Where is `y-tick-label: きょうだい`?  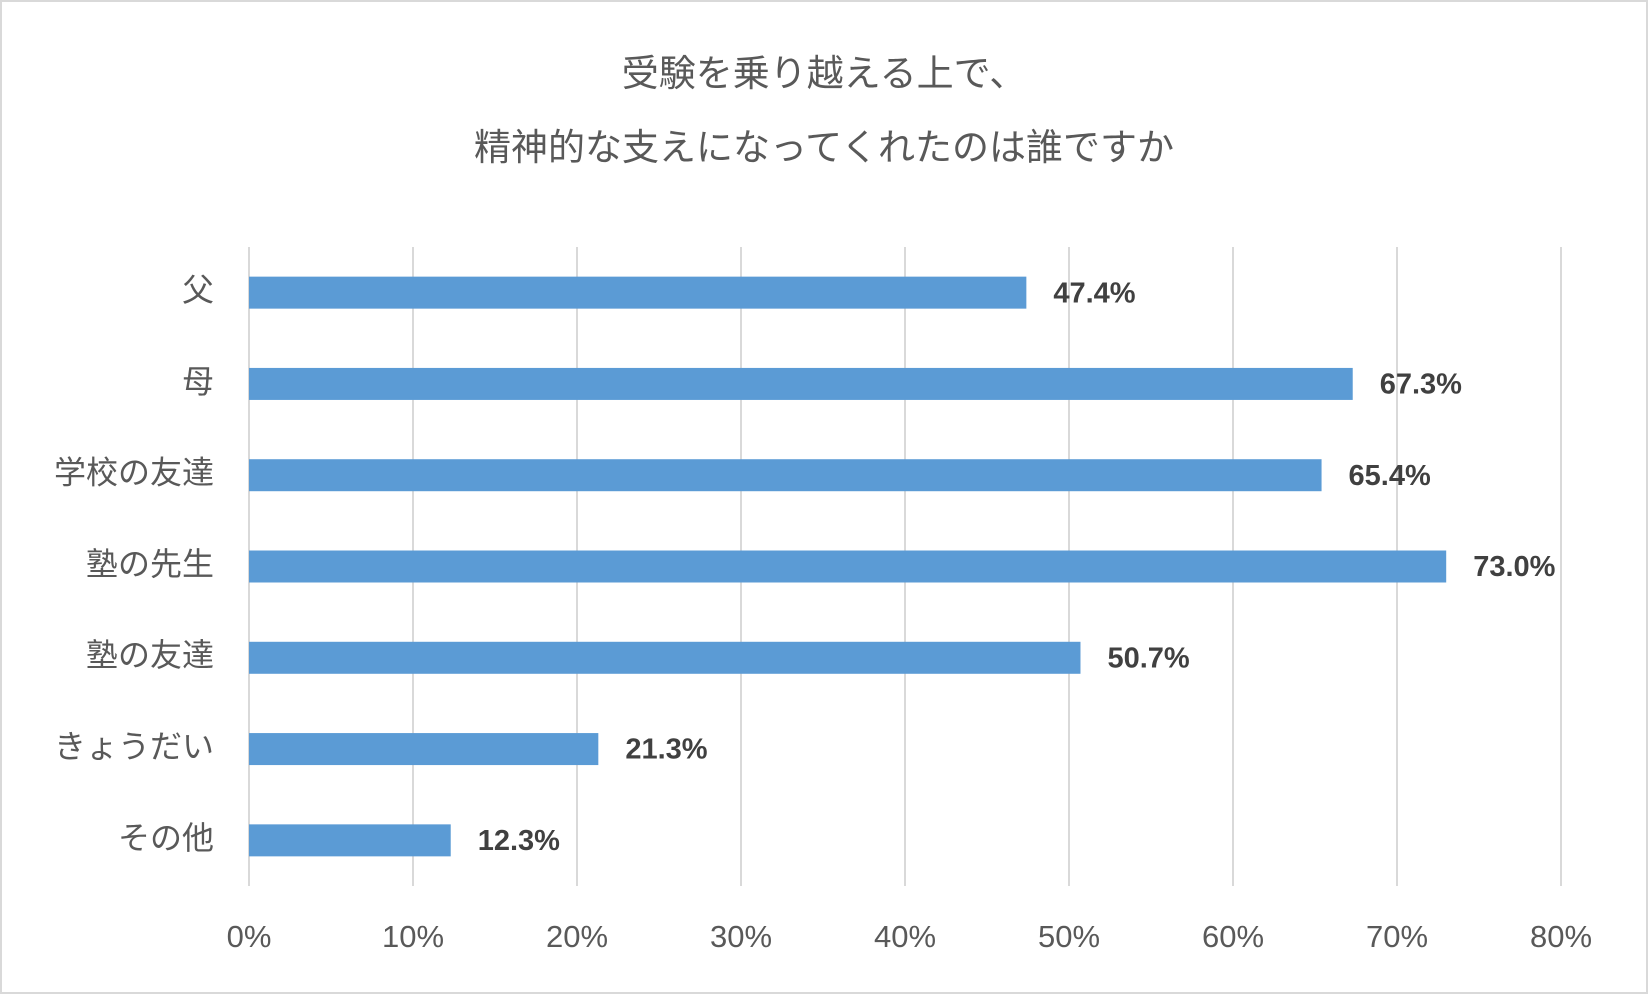
y-tick-label: きょうだい is located at coordinates (134, 747).